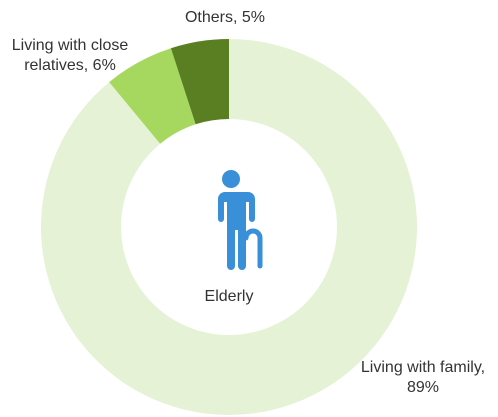 The width and height of the screenshot is (498, 417). What do you see at coordinates (225, 17) in the screenshot?
I see `data-label: Others, 5%` at bounding box center [225, 17].